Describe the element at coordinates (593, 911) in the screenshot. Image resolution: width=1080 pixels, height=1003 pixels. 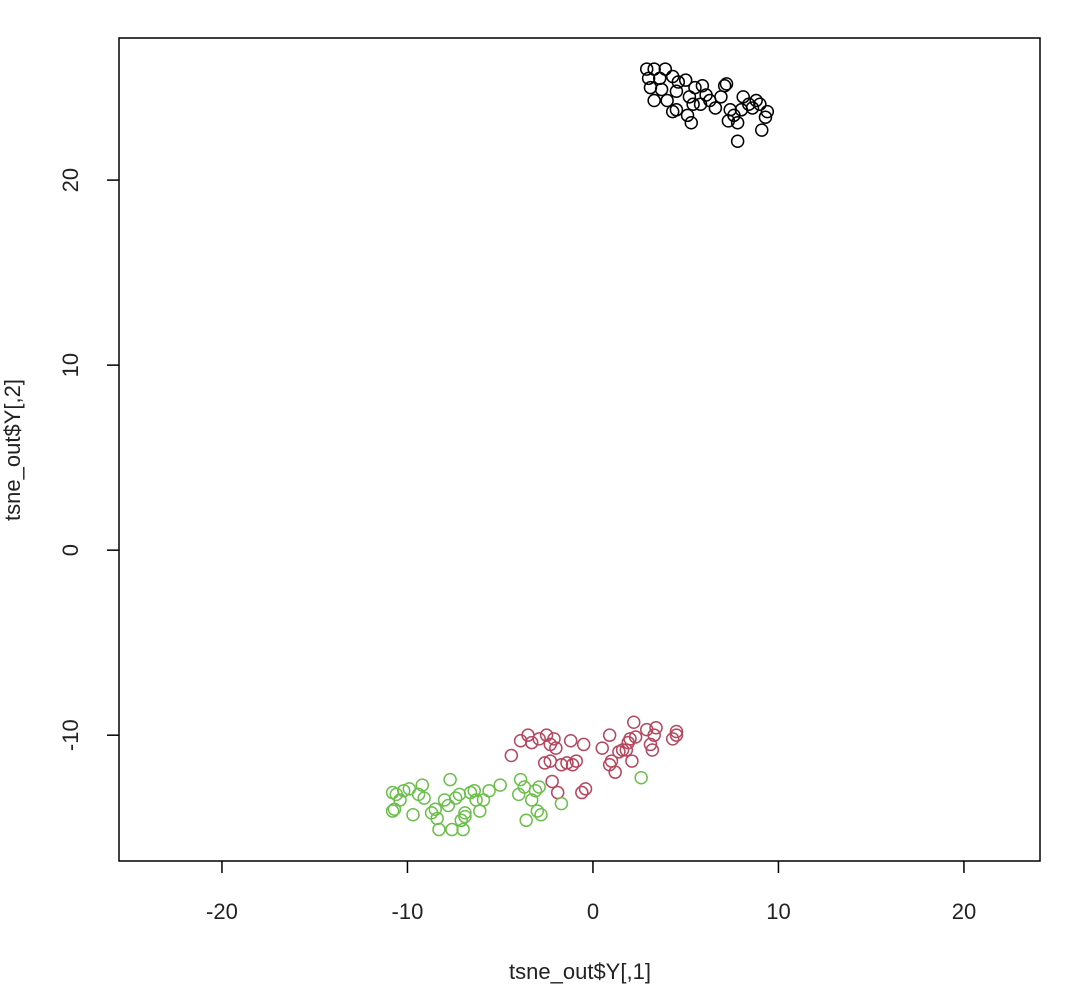
I see `x-tick-label: 0` at that location.